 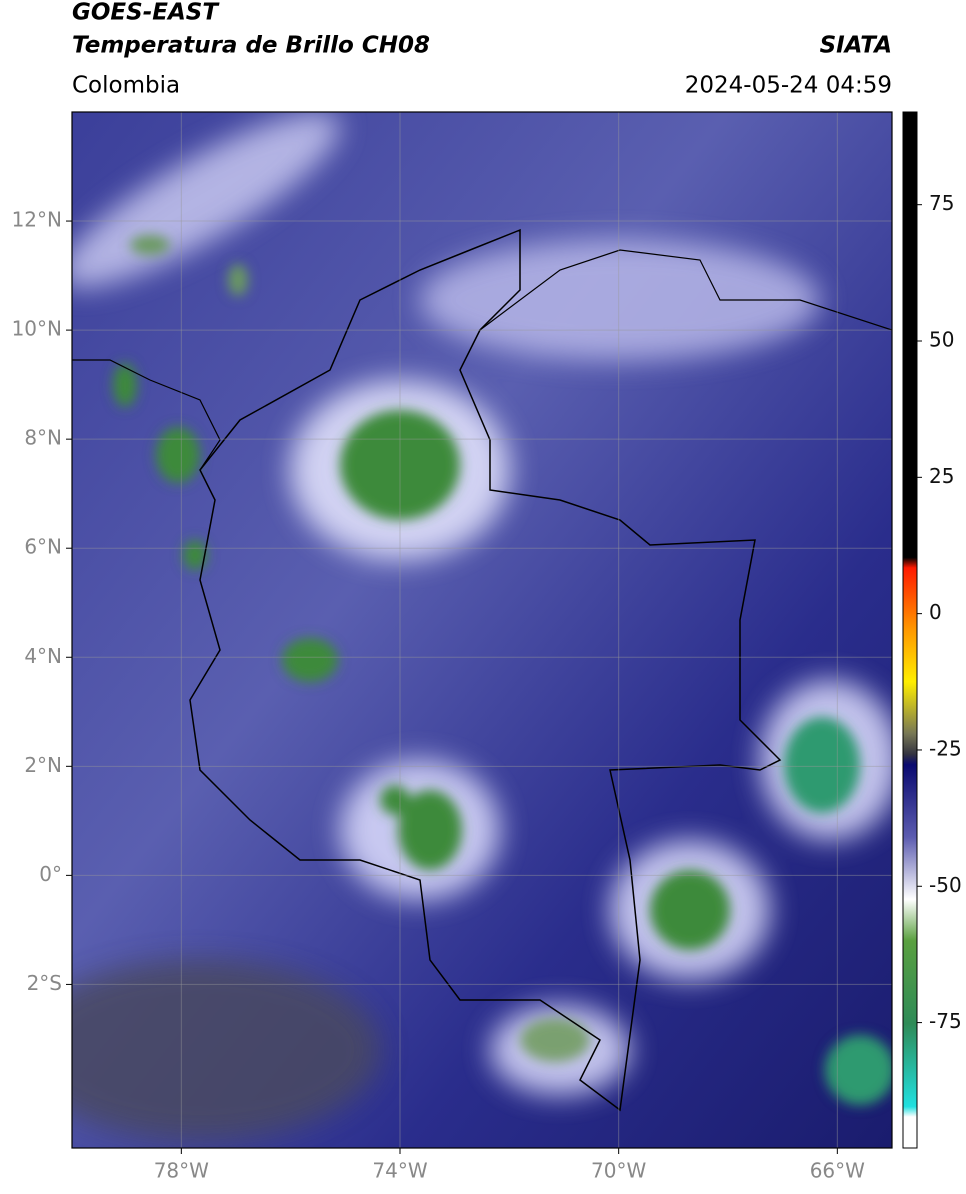 I want to click on source: SIATA, so click(x=856, y=46).